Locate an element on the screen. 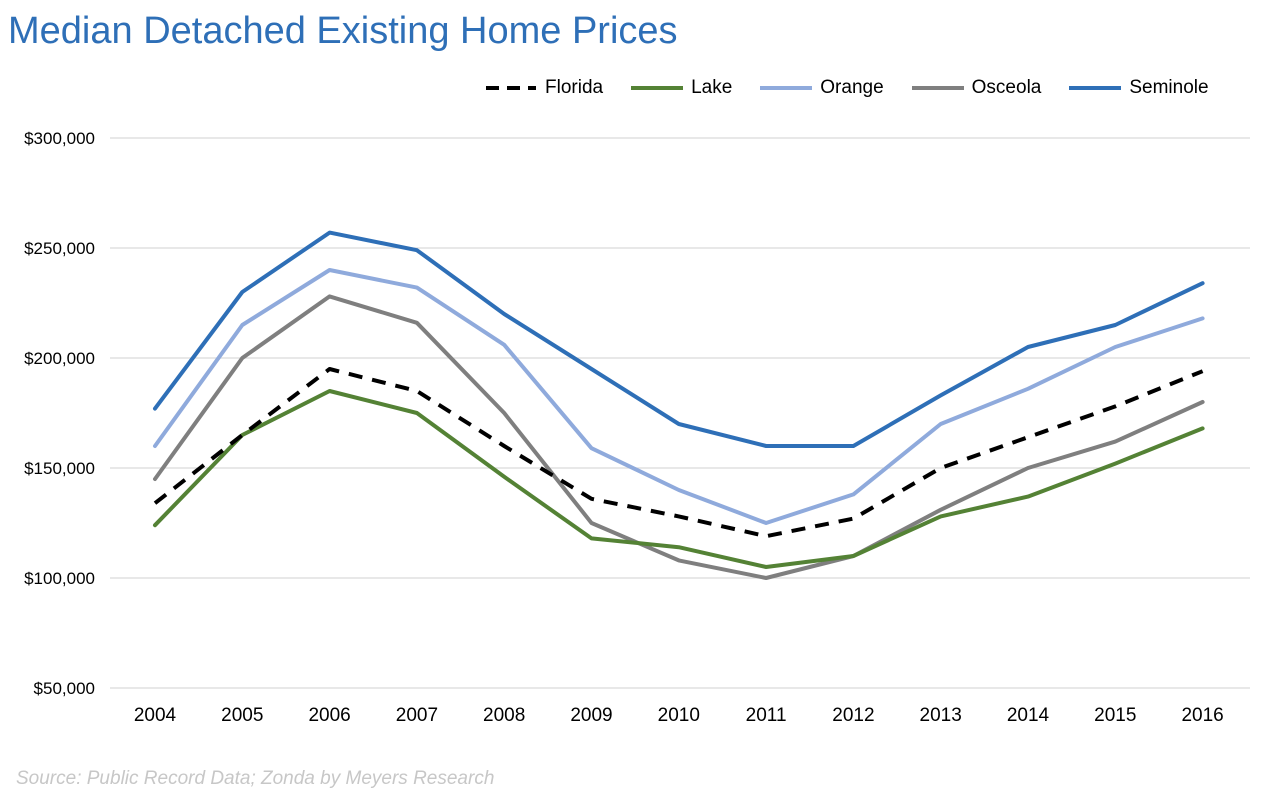 The image size is (1283, 802). x-tick-label: 2006 is located at coordinates (329, 715).